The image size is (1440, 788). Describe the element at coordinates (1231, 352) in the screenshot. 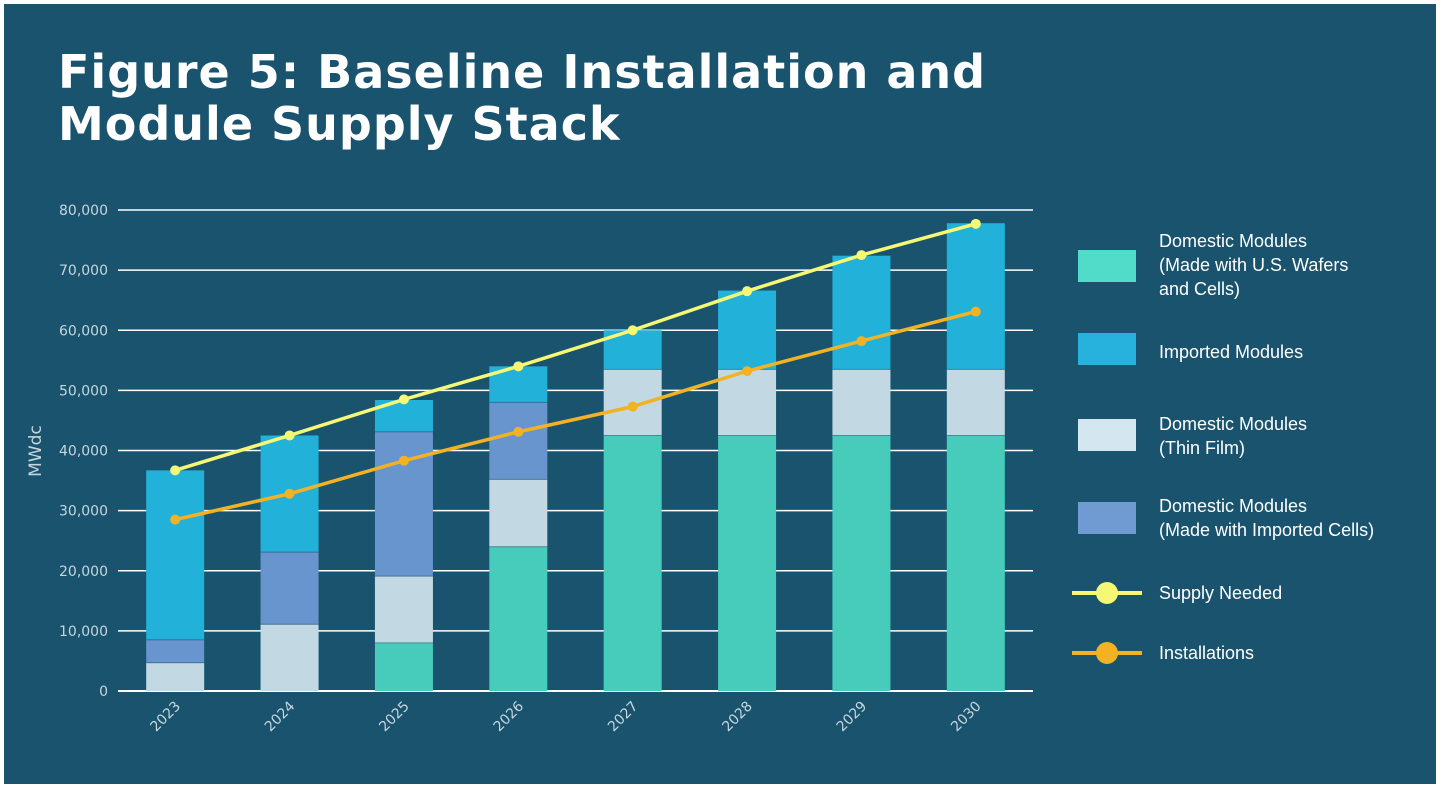

I see `legend-label: Imported Modules` at that location.